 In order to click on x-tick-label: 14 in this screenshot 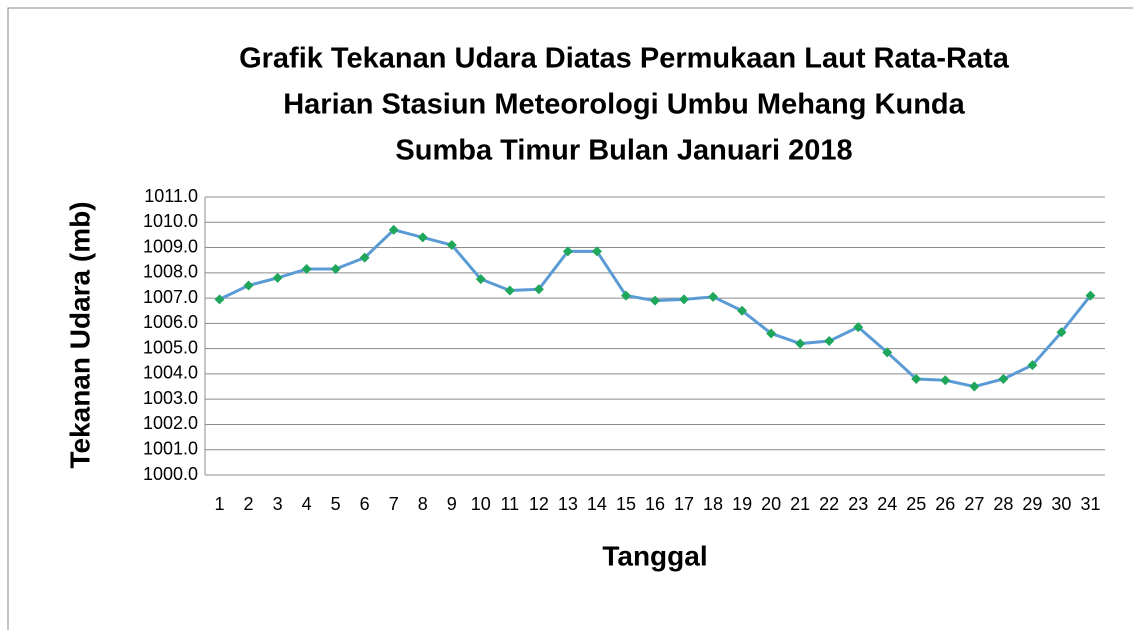, I will do `click(597, 504)`.